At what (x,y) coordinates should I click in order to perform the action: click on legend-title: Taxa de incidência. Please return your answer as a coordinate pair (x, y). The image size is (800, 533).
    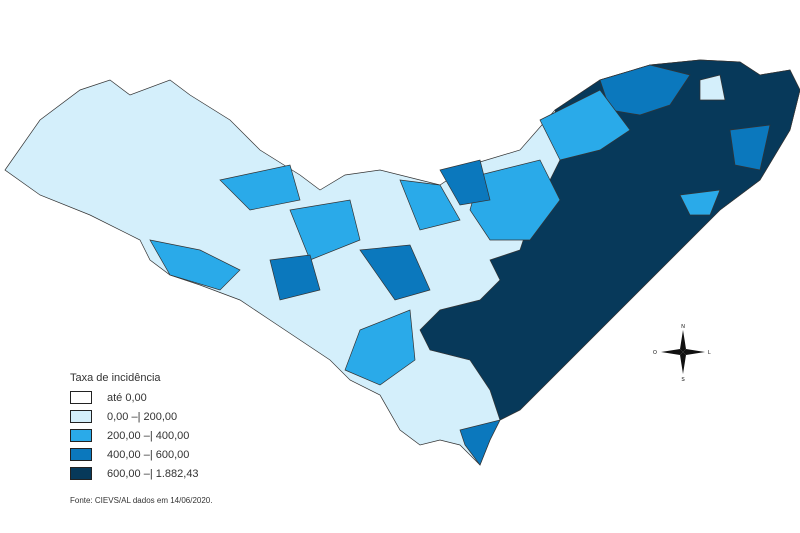
    Looking at the image, I should click on (115, 378).